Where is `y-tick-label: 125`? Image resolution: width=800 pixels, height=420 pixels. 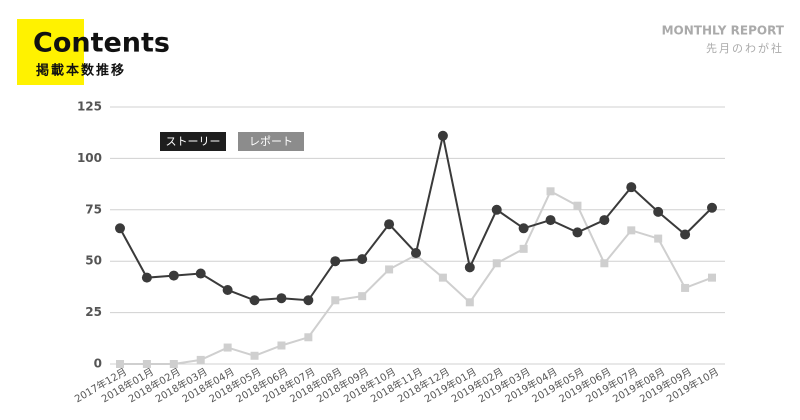
y-tick-label: 125 is located at coordinates (89, 107).